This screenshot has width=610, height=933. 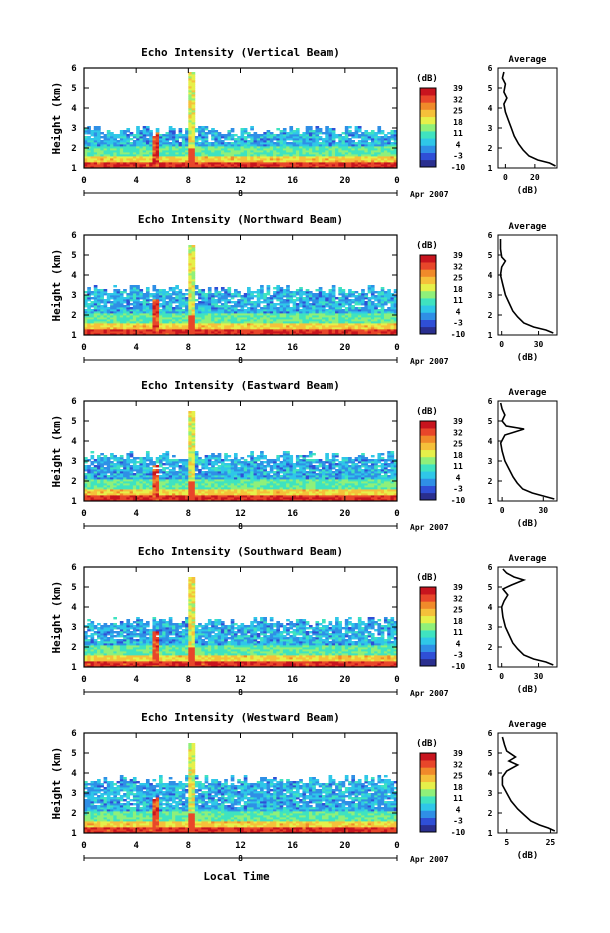 What do you see at coordinates (490, 148) in the screenshot?
I see `avg-y-tick-label: 2` at bounding box center [490, 148].